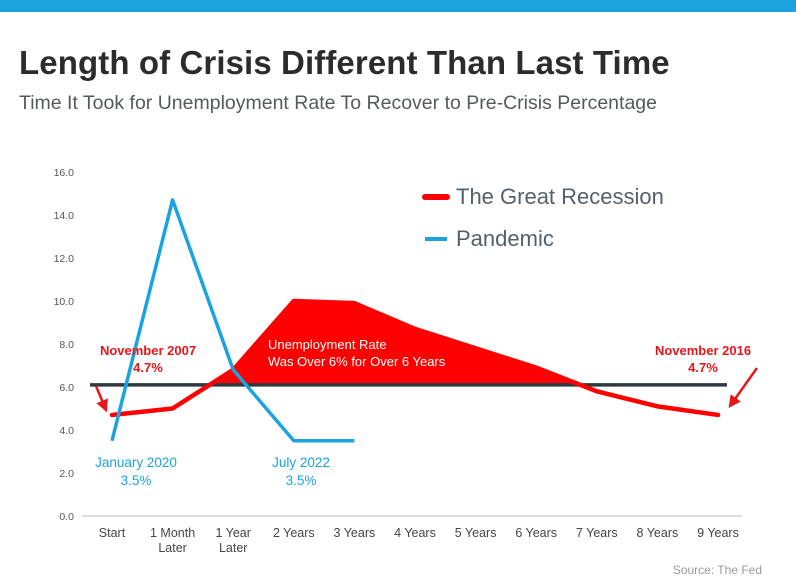  Describe the element at coordinates (718, 533) in the screenshot. I see `x-tick-label: 9 Years` at that location.